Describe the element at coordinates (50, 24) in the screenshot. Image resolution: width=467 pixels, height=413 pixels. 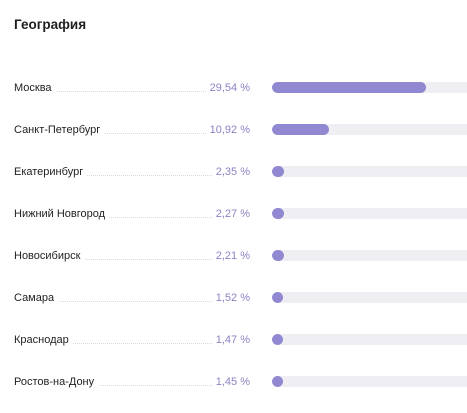
I see `widget-title: География` at that location.